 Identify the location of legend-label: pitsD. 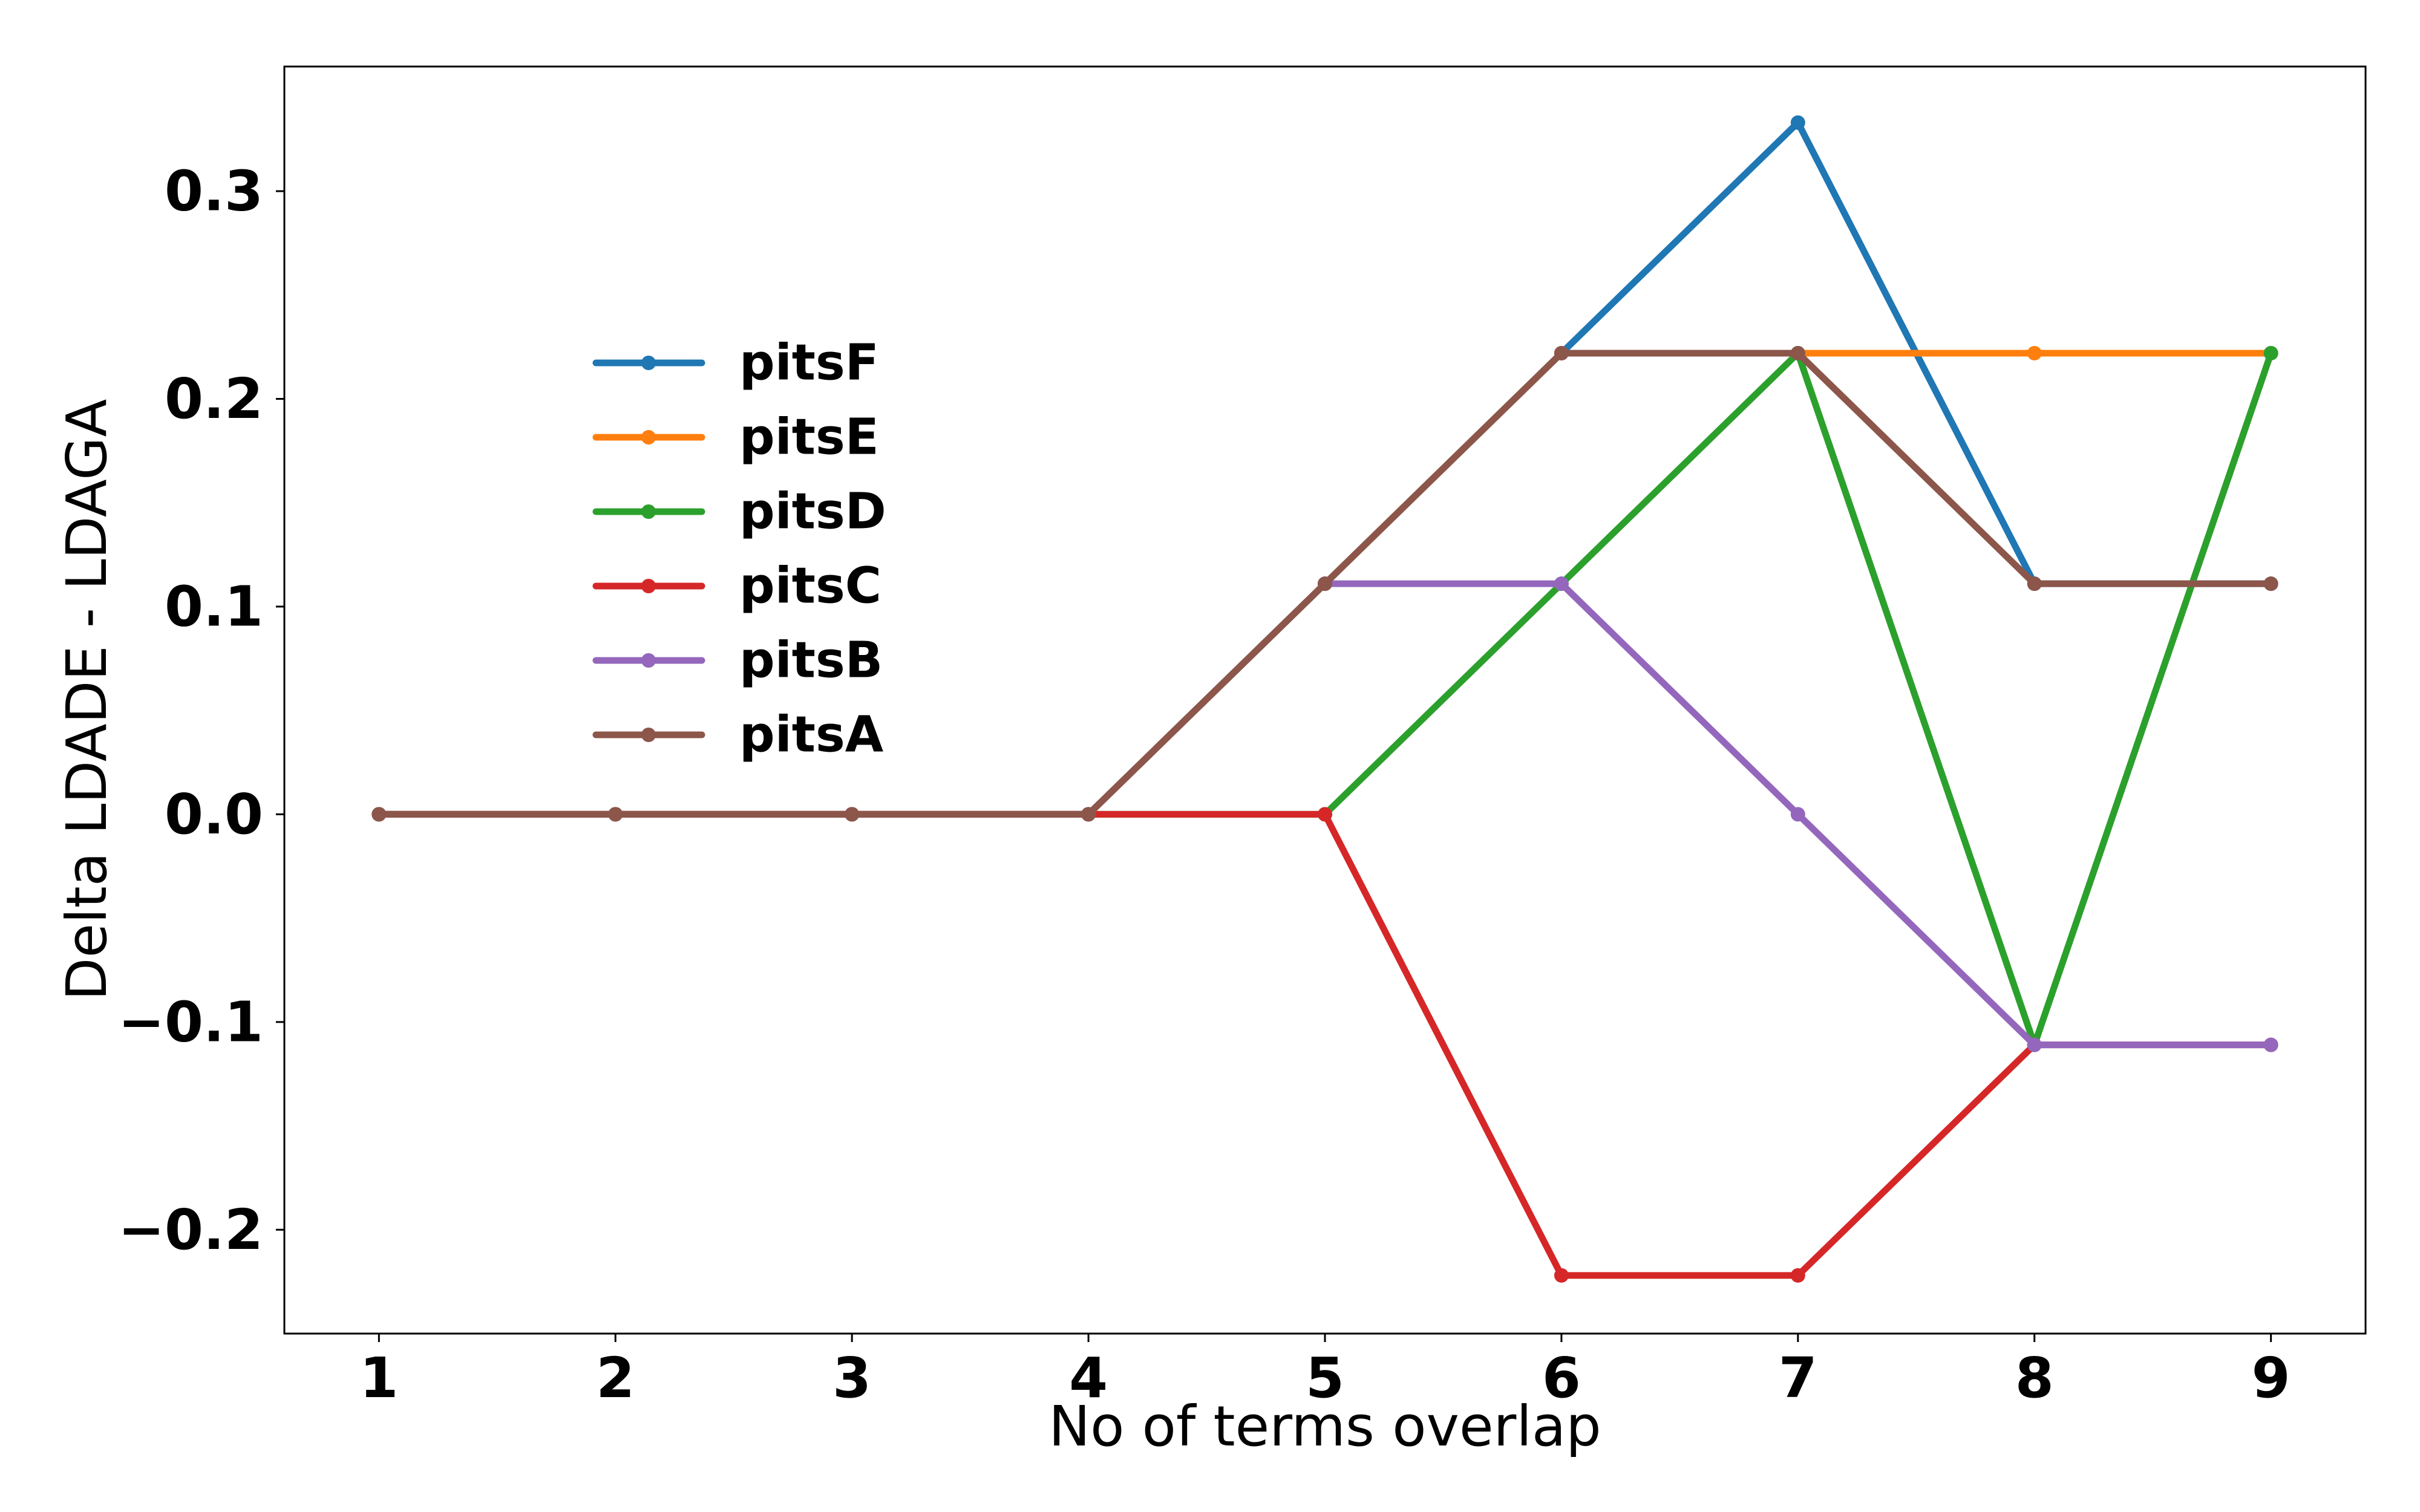
(812, 512).